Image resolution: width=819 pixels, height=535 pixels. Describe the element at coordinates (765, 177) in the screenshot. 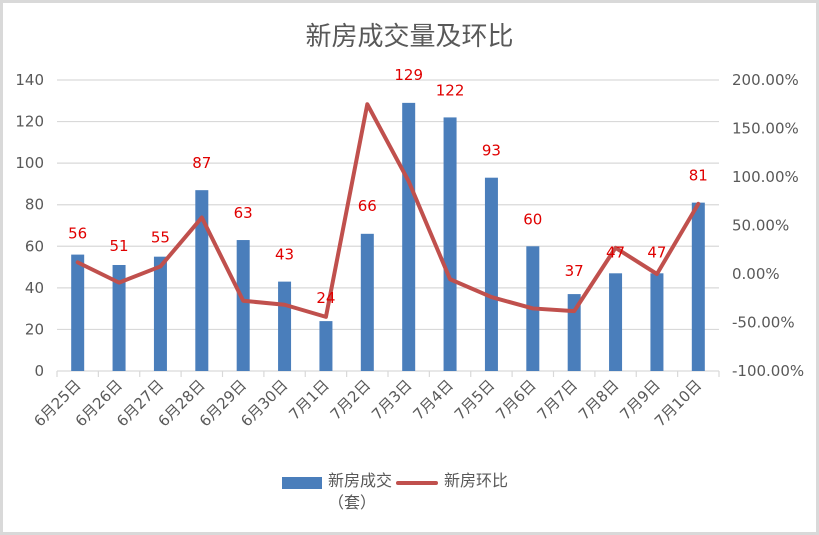

I see `right-axis-tick: 100.00%` at that location.